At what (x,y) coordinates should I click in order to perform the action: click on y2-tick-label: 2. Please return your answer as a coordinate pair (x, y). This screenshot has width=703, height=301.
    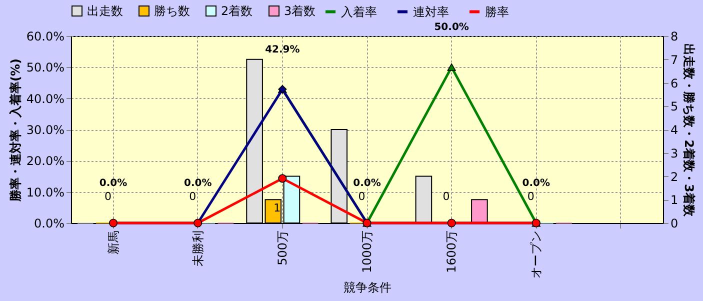
    Looking at the image, I should click on (674, 177).